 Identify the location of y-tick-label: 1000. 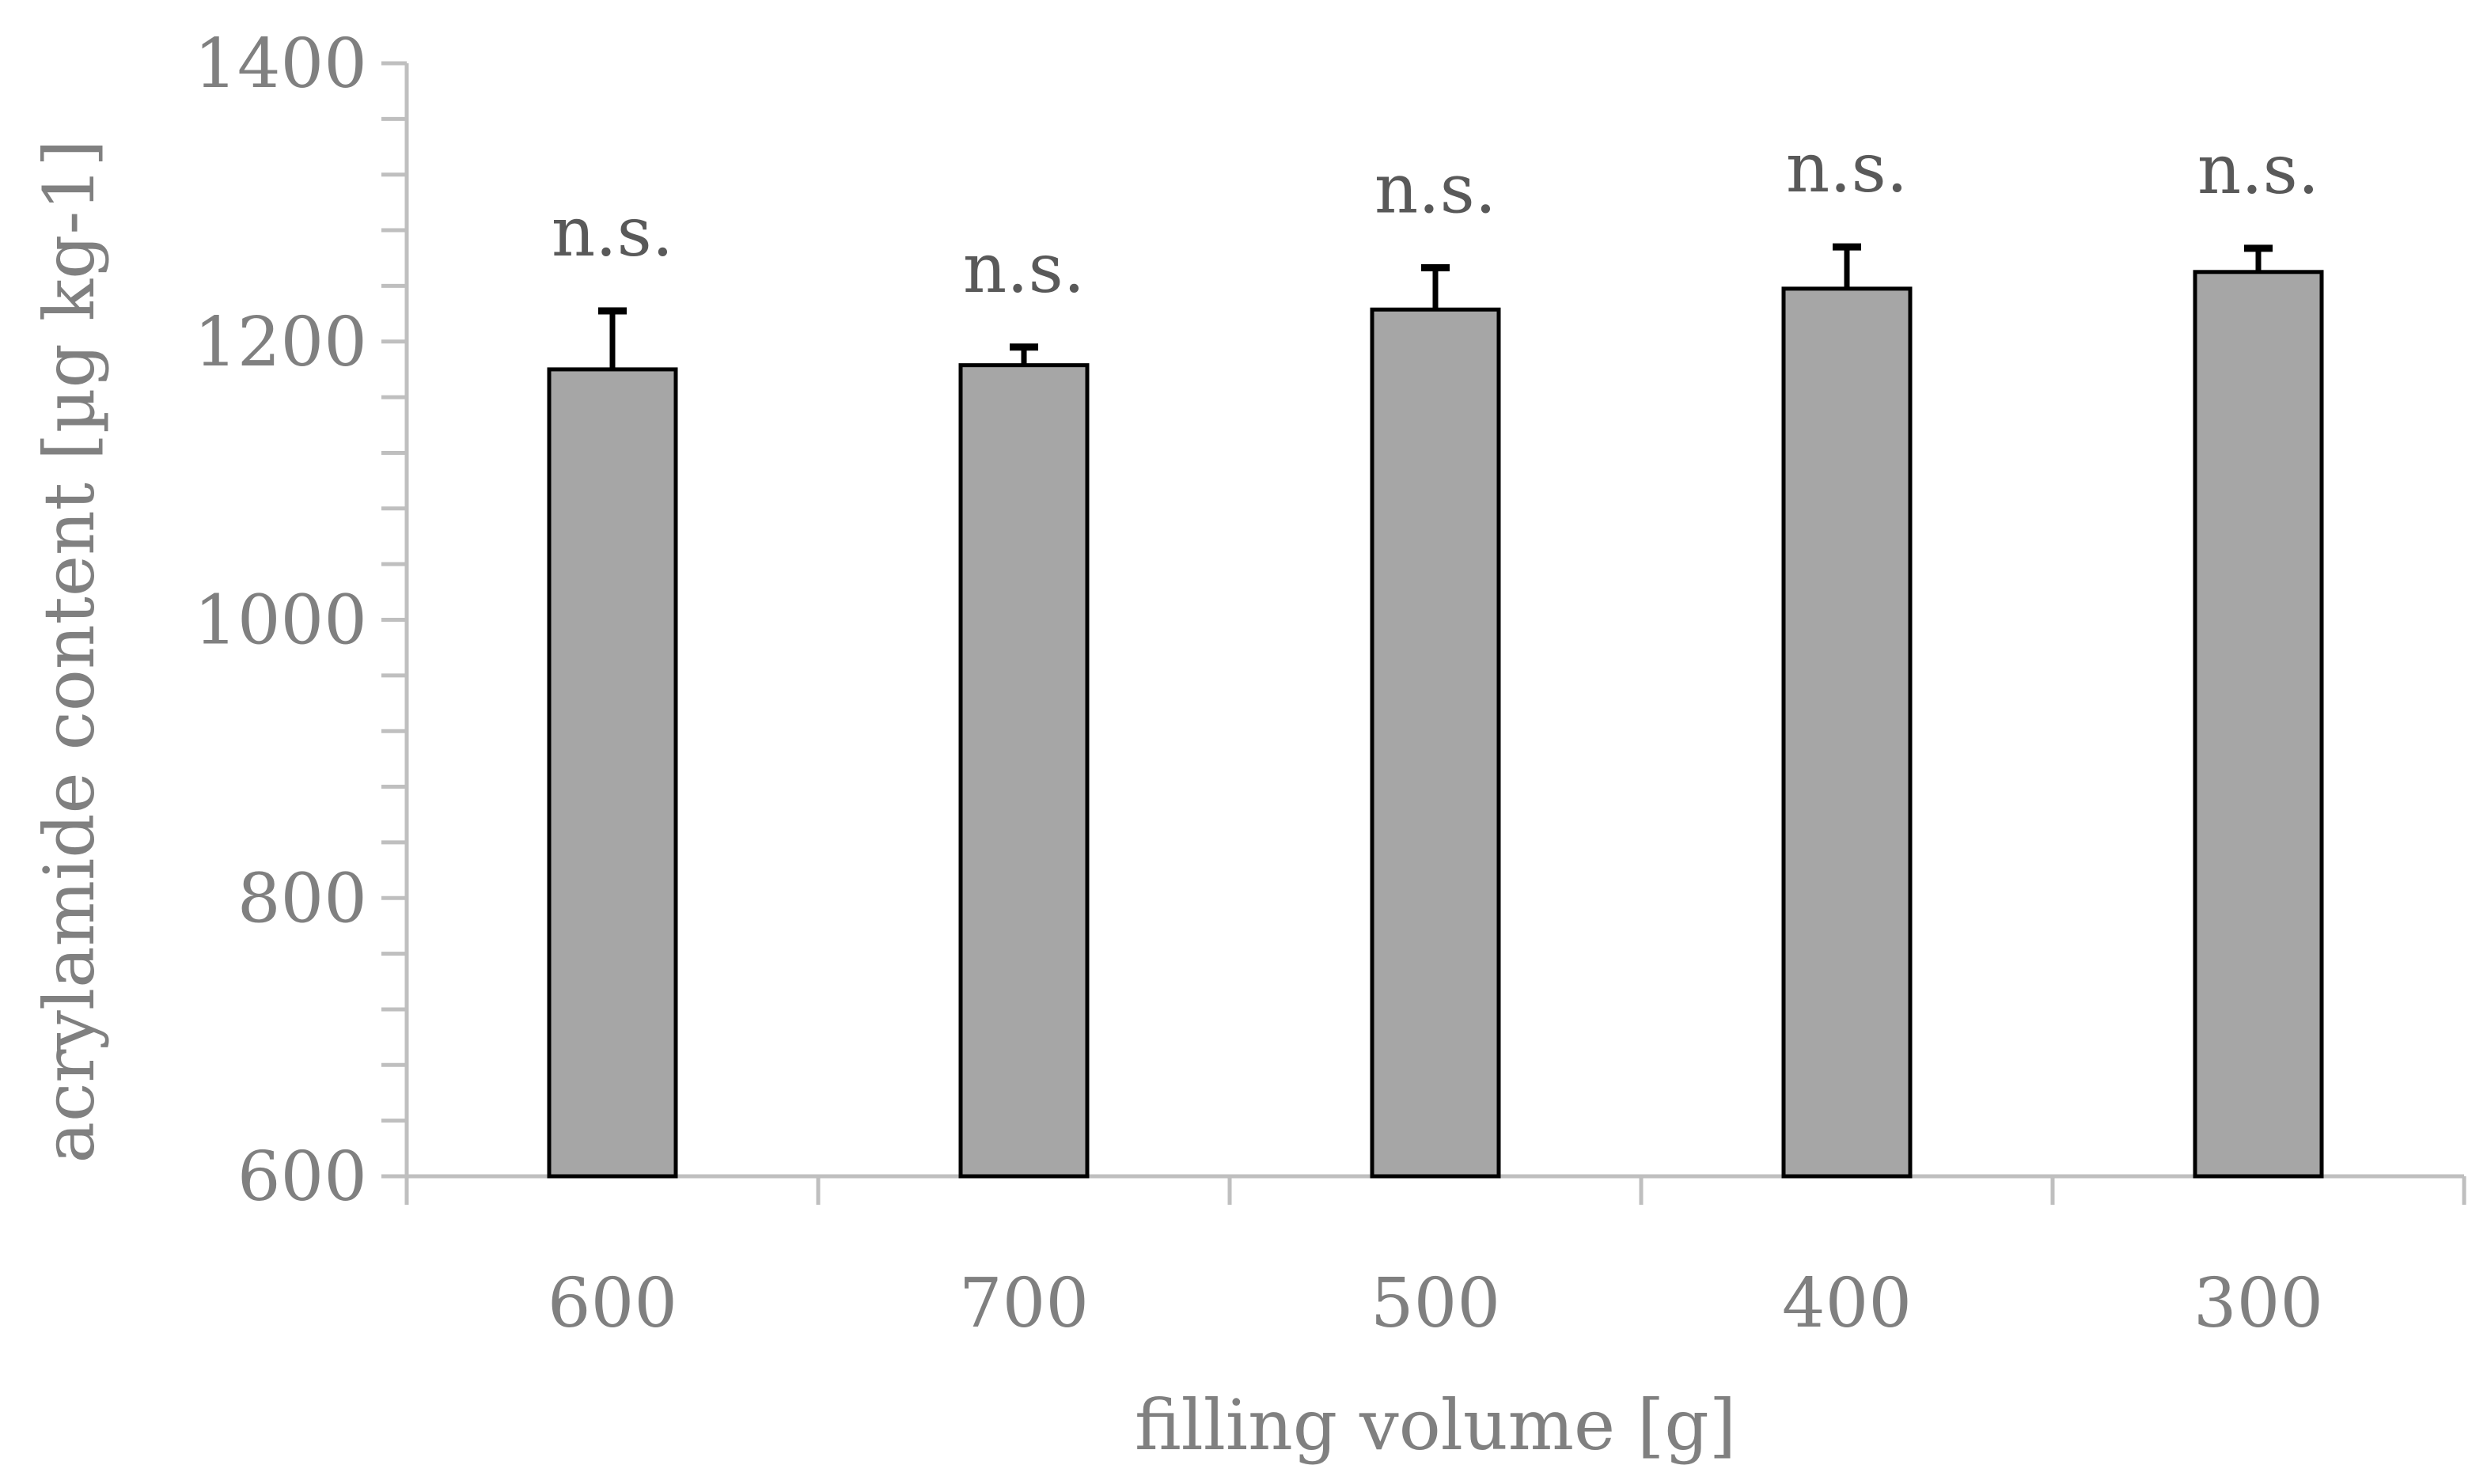
(280, 621).